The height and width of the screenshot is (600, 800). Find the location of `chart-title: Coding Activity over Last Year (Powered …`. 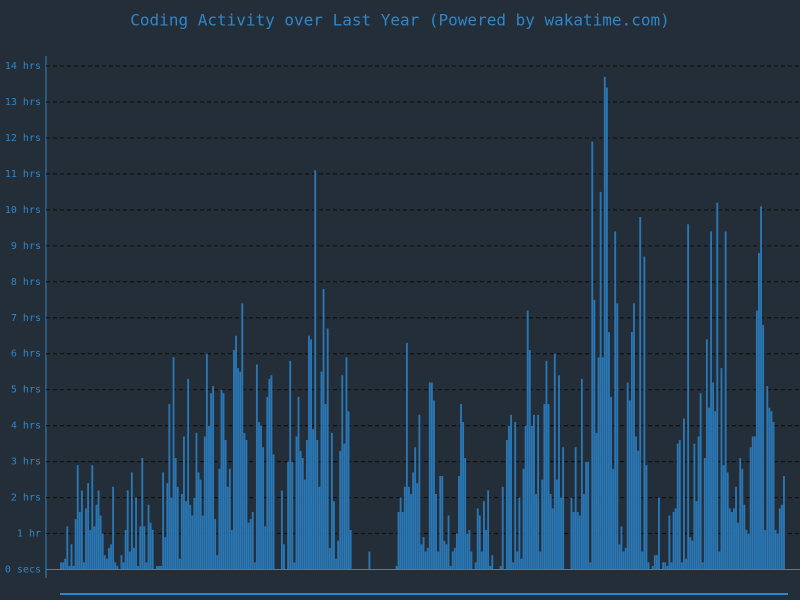

chart-title: Coding Activity over Last Year (Powered … is located at coordinates (399, 20).